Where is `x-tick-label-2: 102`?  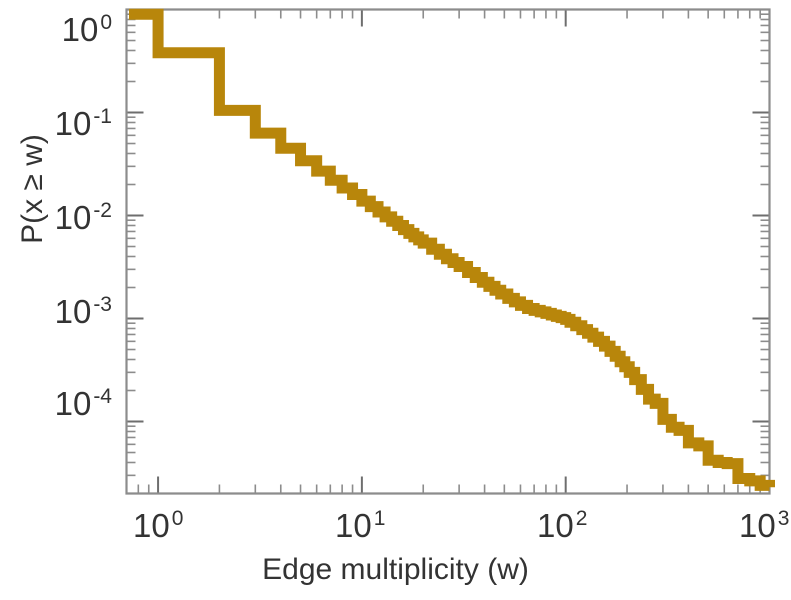
x-tick-label-2: 102 is located at coordinates (562, 525).